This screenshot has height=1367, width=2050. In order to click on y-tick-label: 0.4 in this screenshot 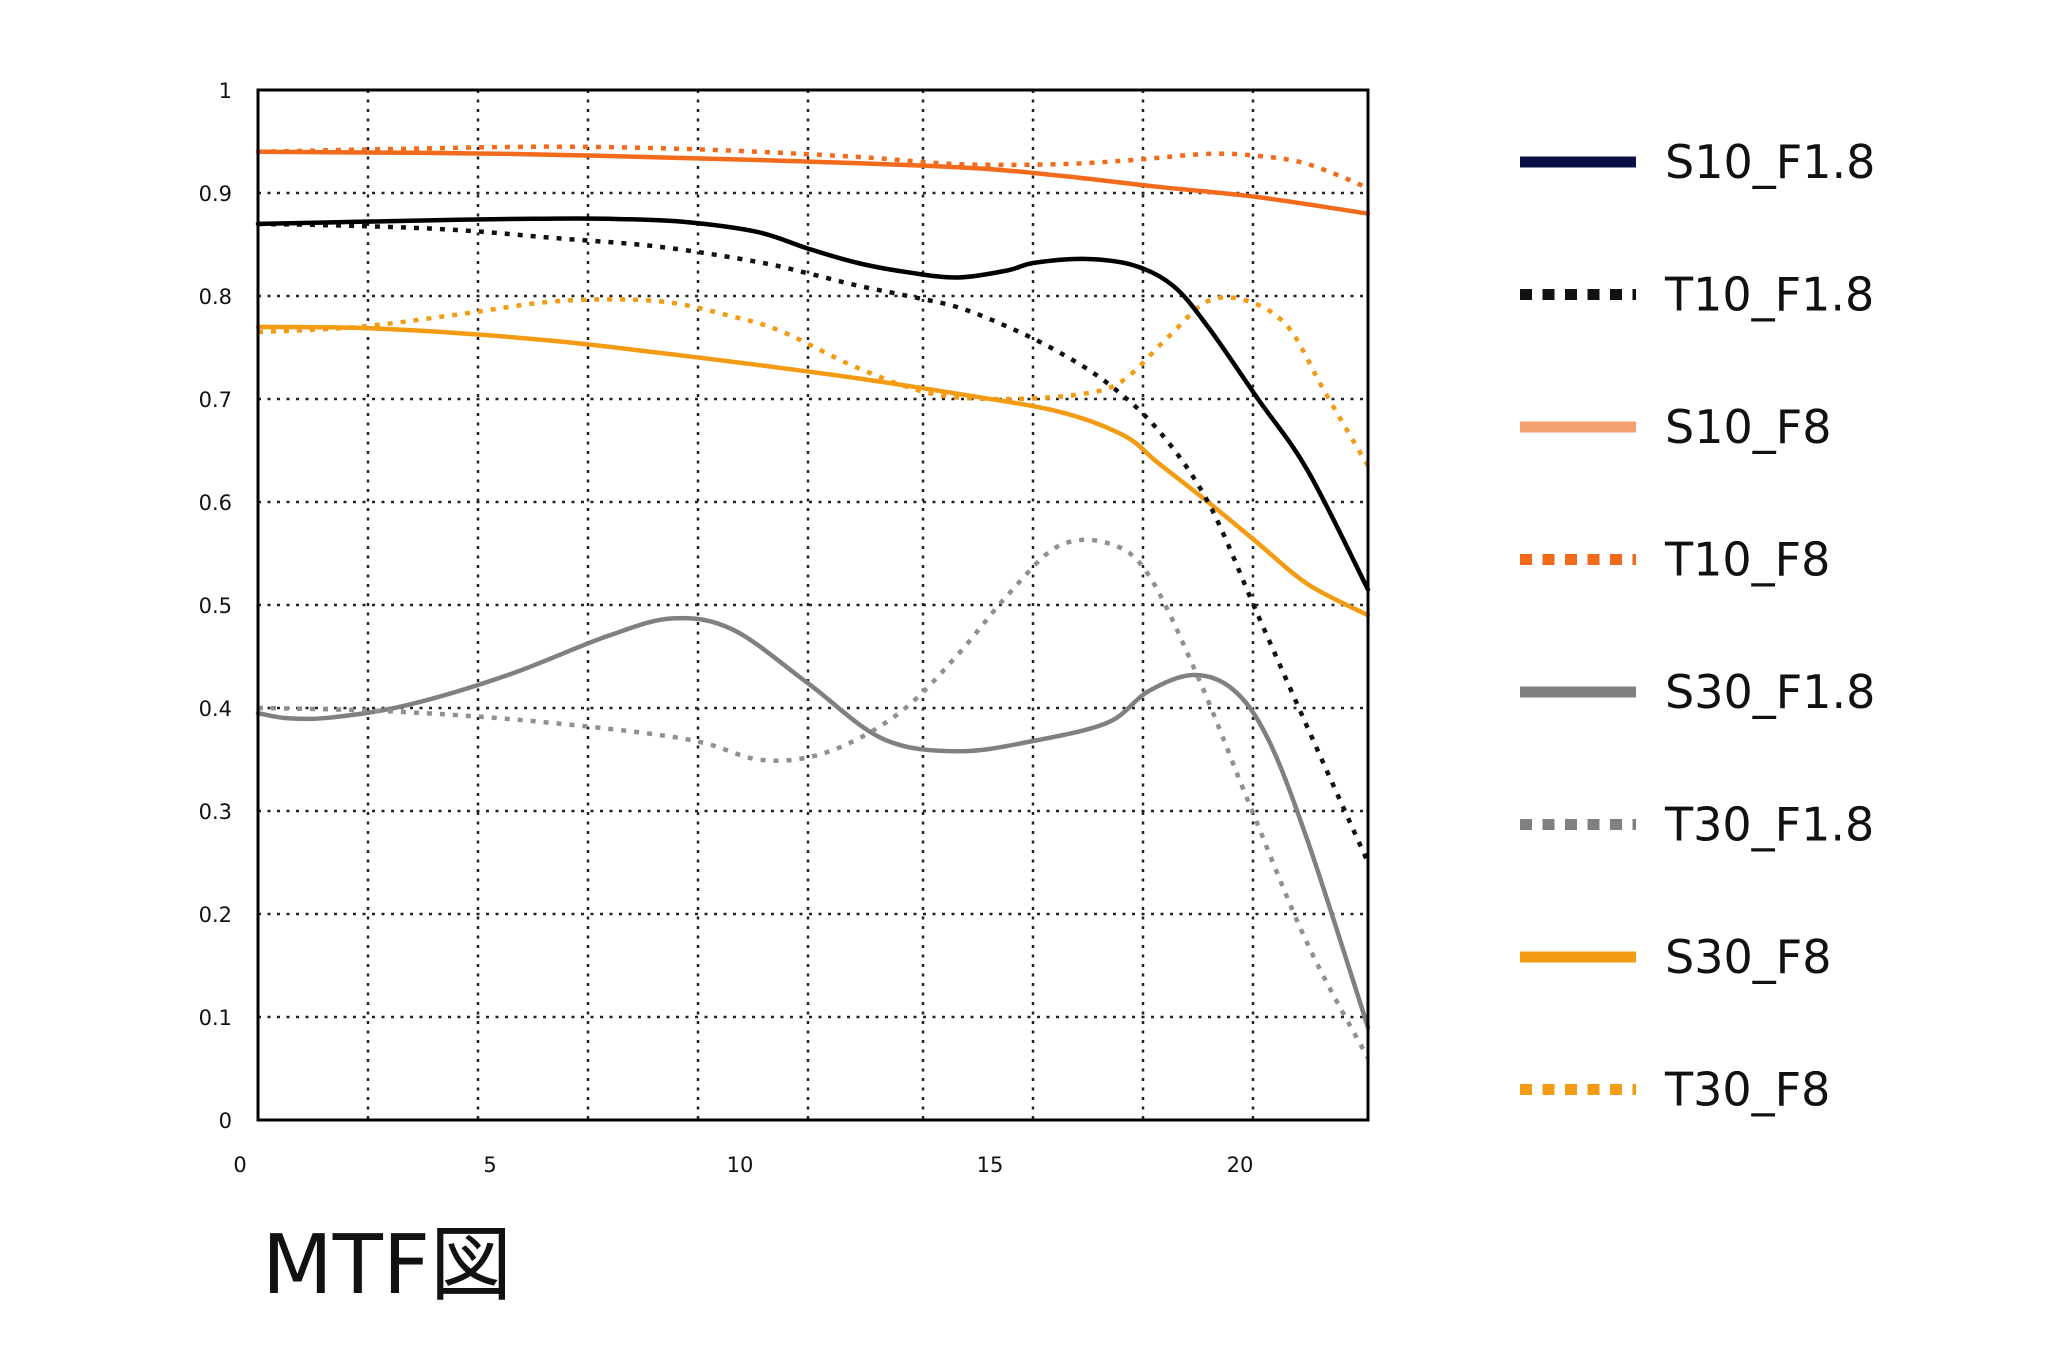, I will do `click(215, 709)`.